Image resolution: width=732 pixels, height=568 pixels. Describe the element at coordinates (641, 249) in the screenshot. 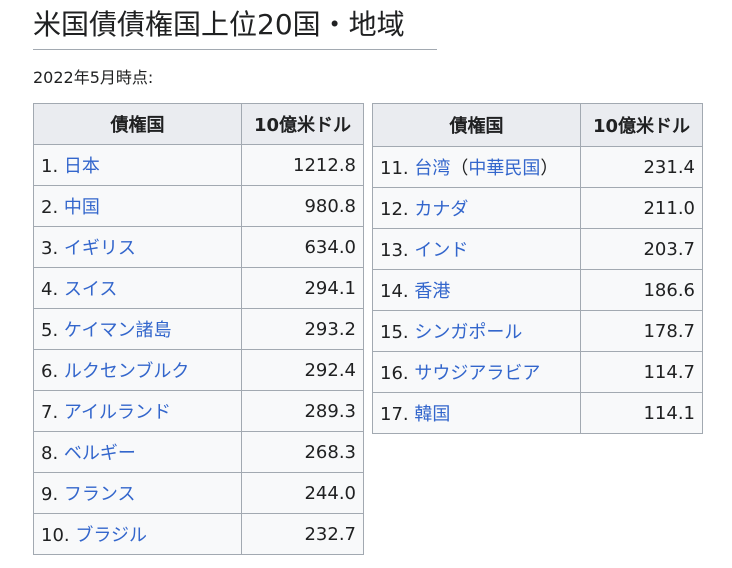

I see `amount-cell: 203.7` at that location.